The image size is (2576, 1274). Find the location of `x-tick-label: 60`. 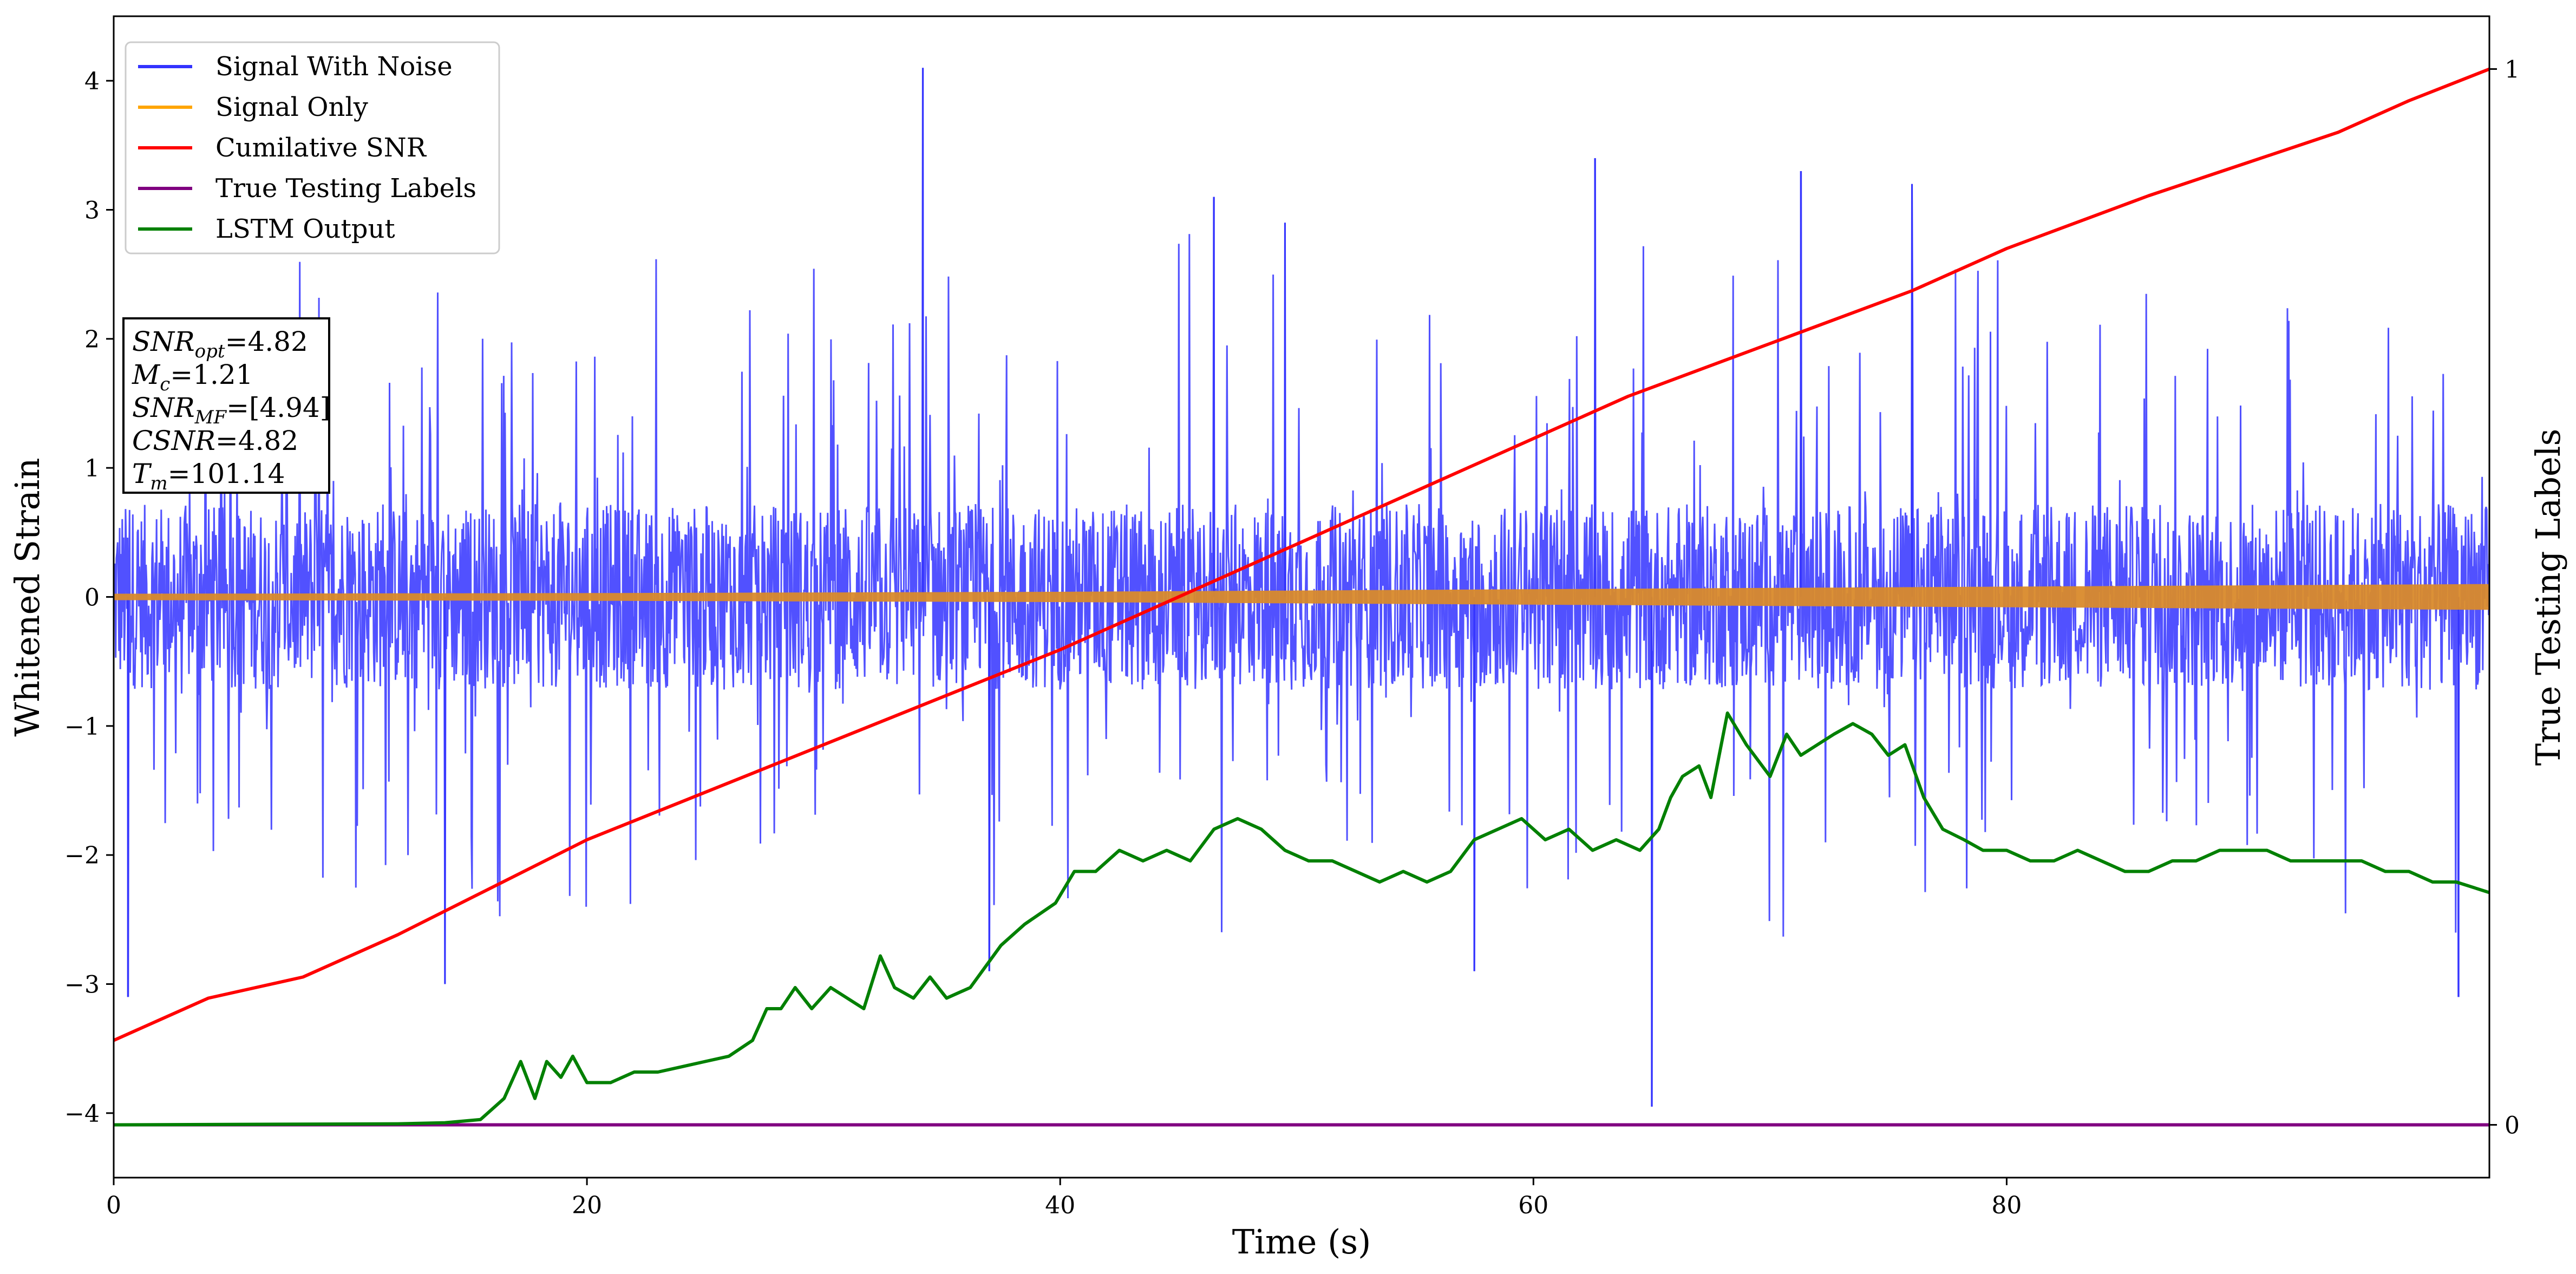

x-tick-label: 60 is located at coordinates (1533, 1205).